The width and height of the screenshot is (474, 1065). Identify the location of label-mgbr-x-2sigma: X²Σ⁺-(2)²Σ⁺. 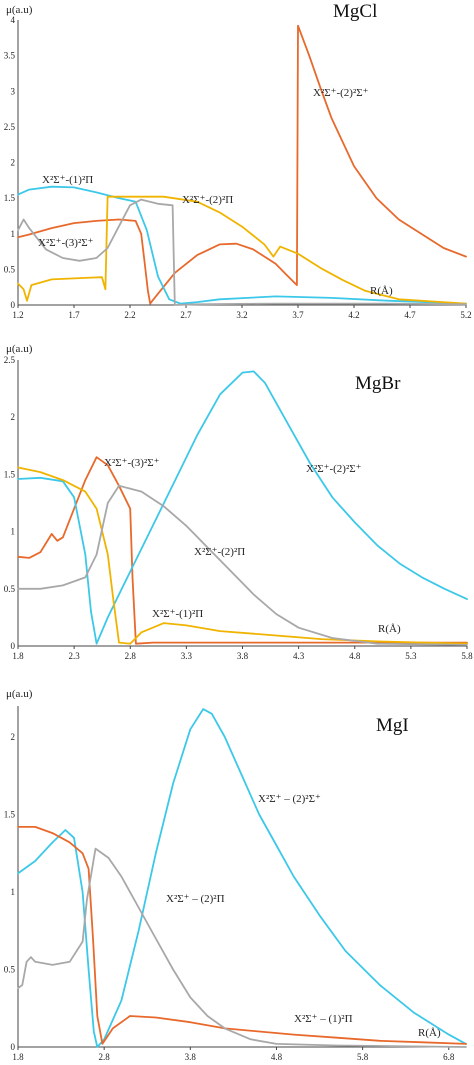
(334, 469).